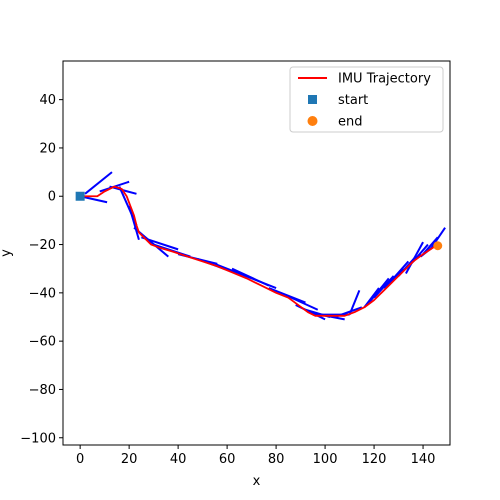  I want to click on x-tick-label: 140, so click(423, 459).